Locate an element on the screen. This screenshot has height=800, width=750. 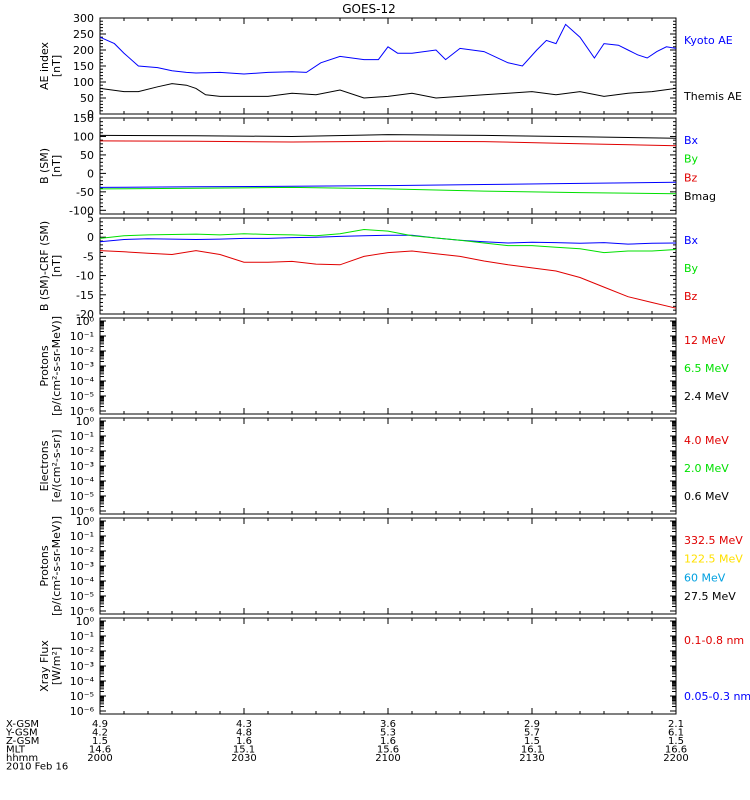
x-row-label: Y-GSM is located at coordinates (21, 733).